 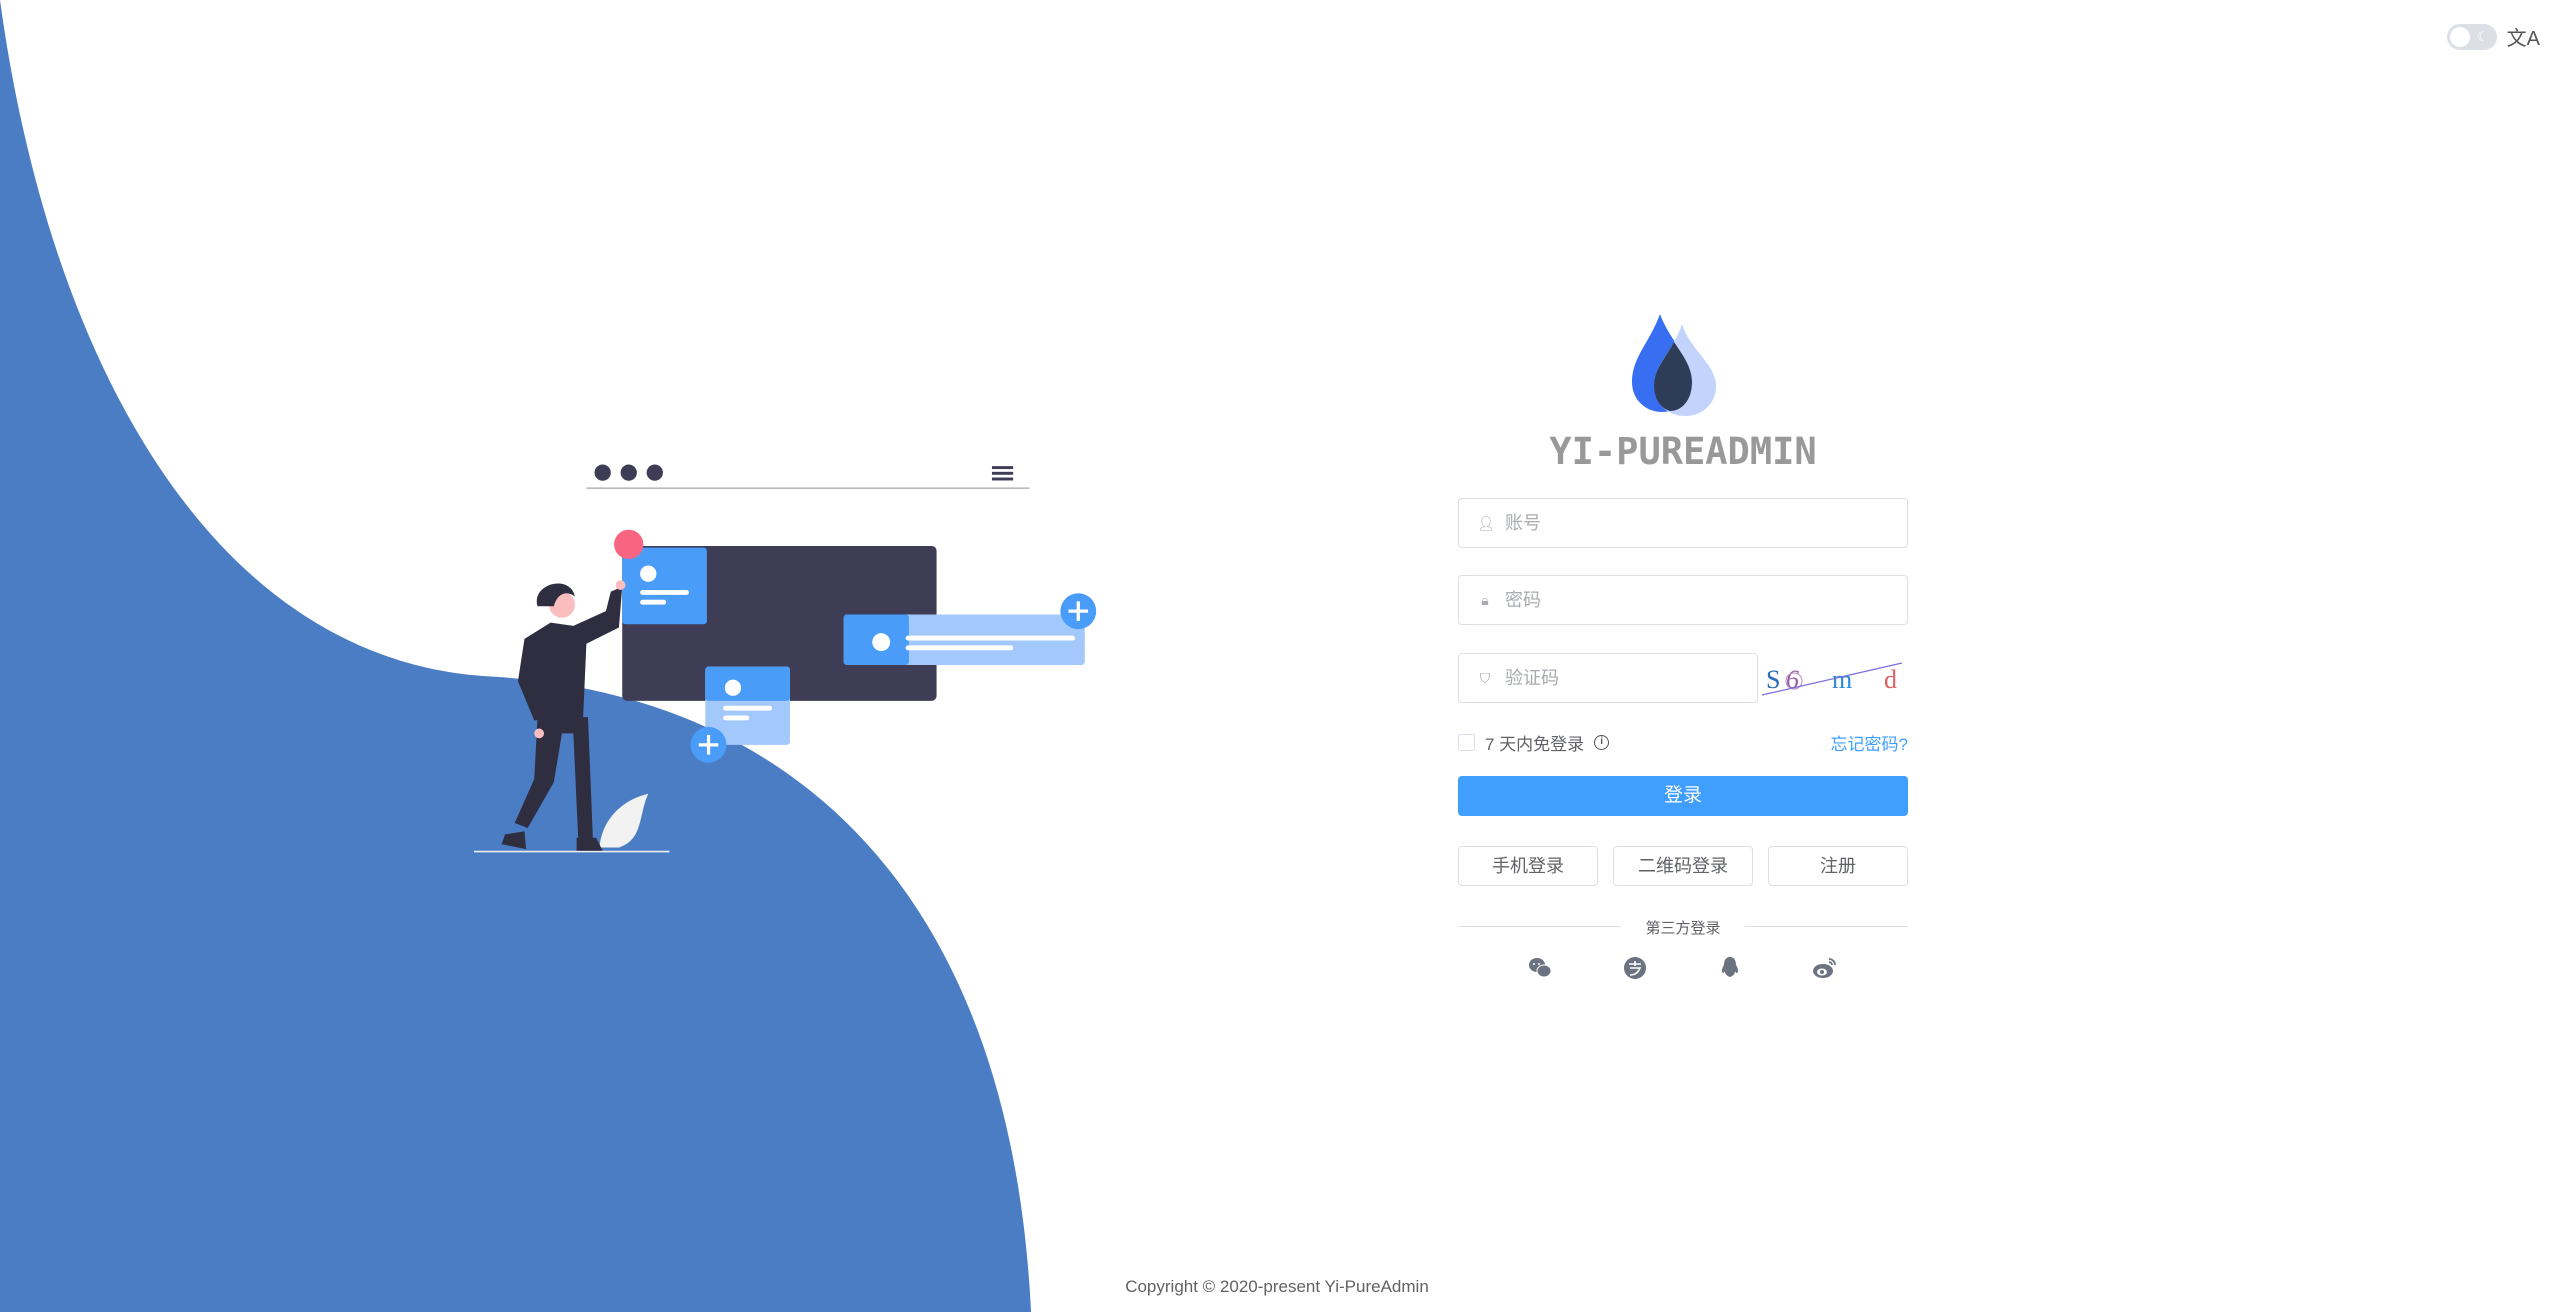 What do you see at coordinates (785, 658) in the screenshot?
I see `login-illustration` at bounding box center [785, 658].